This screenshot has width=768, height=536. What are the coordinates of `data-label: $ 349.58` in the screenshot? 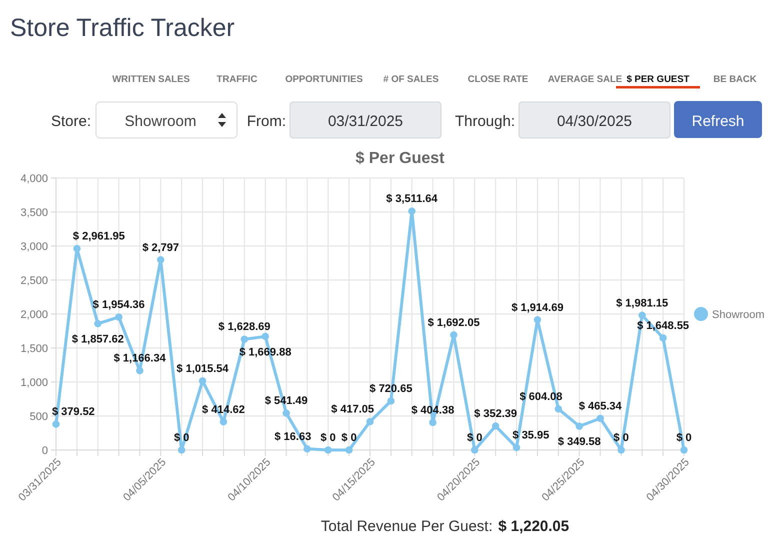 It's located at (579, 442).